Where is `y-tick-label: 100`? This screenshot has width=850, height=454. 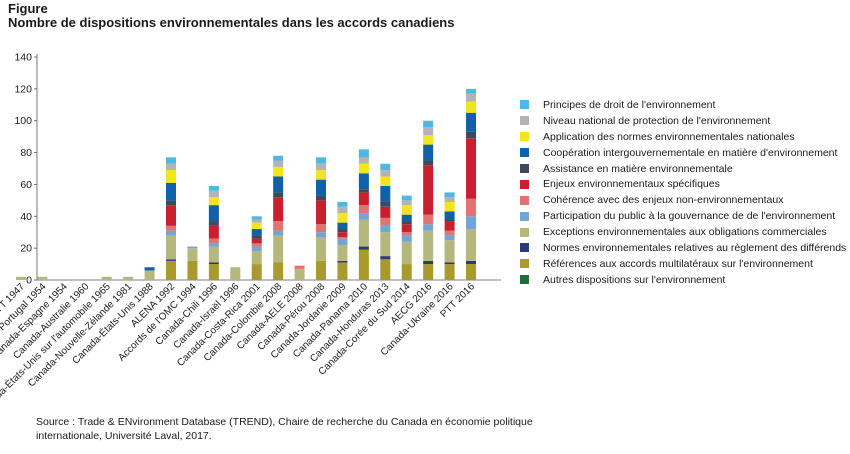
y-tick-label: 100 is located at coordinates (23, 121).